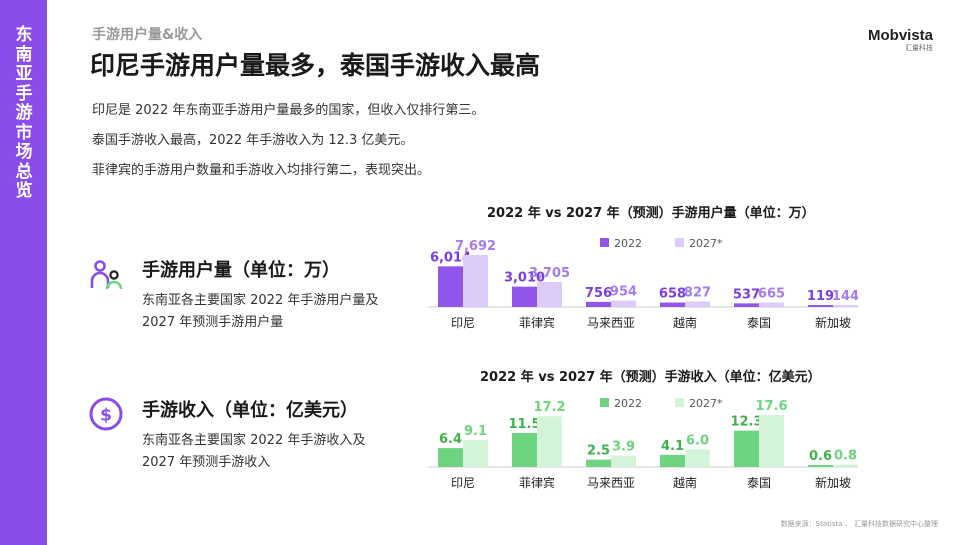 Image resolution: width=968 pixels, height=545 pixels. Describe the element at coordinates (697, 292) in the screenshot. I see `users-chart-data-label: 827` at that location.